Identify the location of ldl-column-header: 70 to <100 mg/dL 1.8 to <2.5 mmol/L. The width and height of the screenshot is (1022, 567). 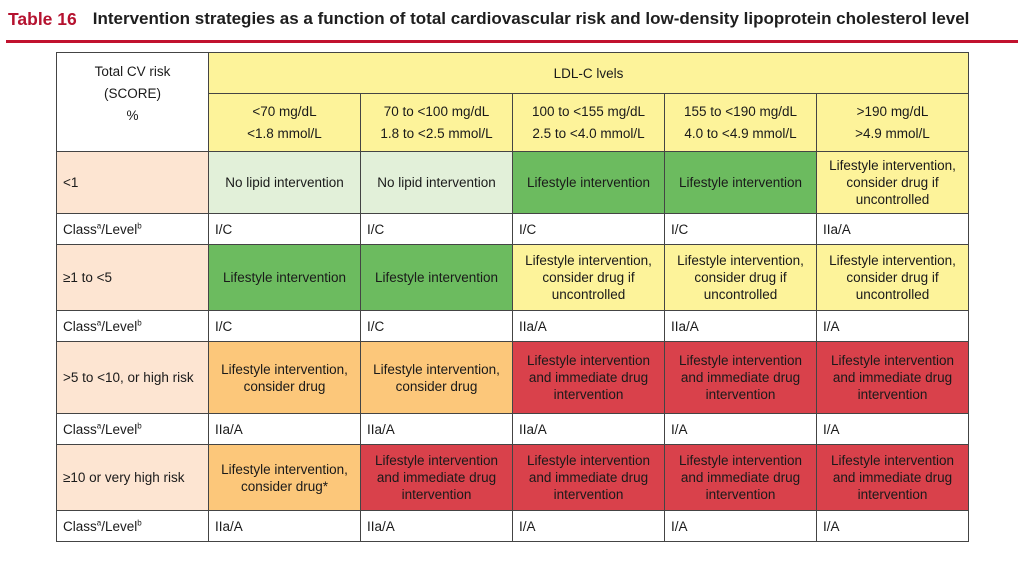
(436, 122).